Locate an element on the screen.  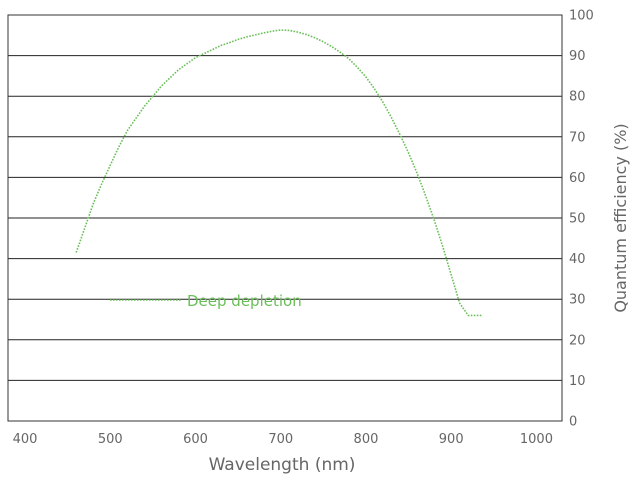
x-tick-label-900: 900 is located at coordinates (451, 439).